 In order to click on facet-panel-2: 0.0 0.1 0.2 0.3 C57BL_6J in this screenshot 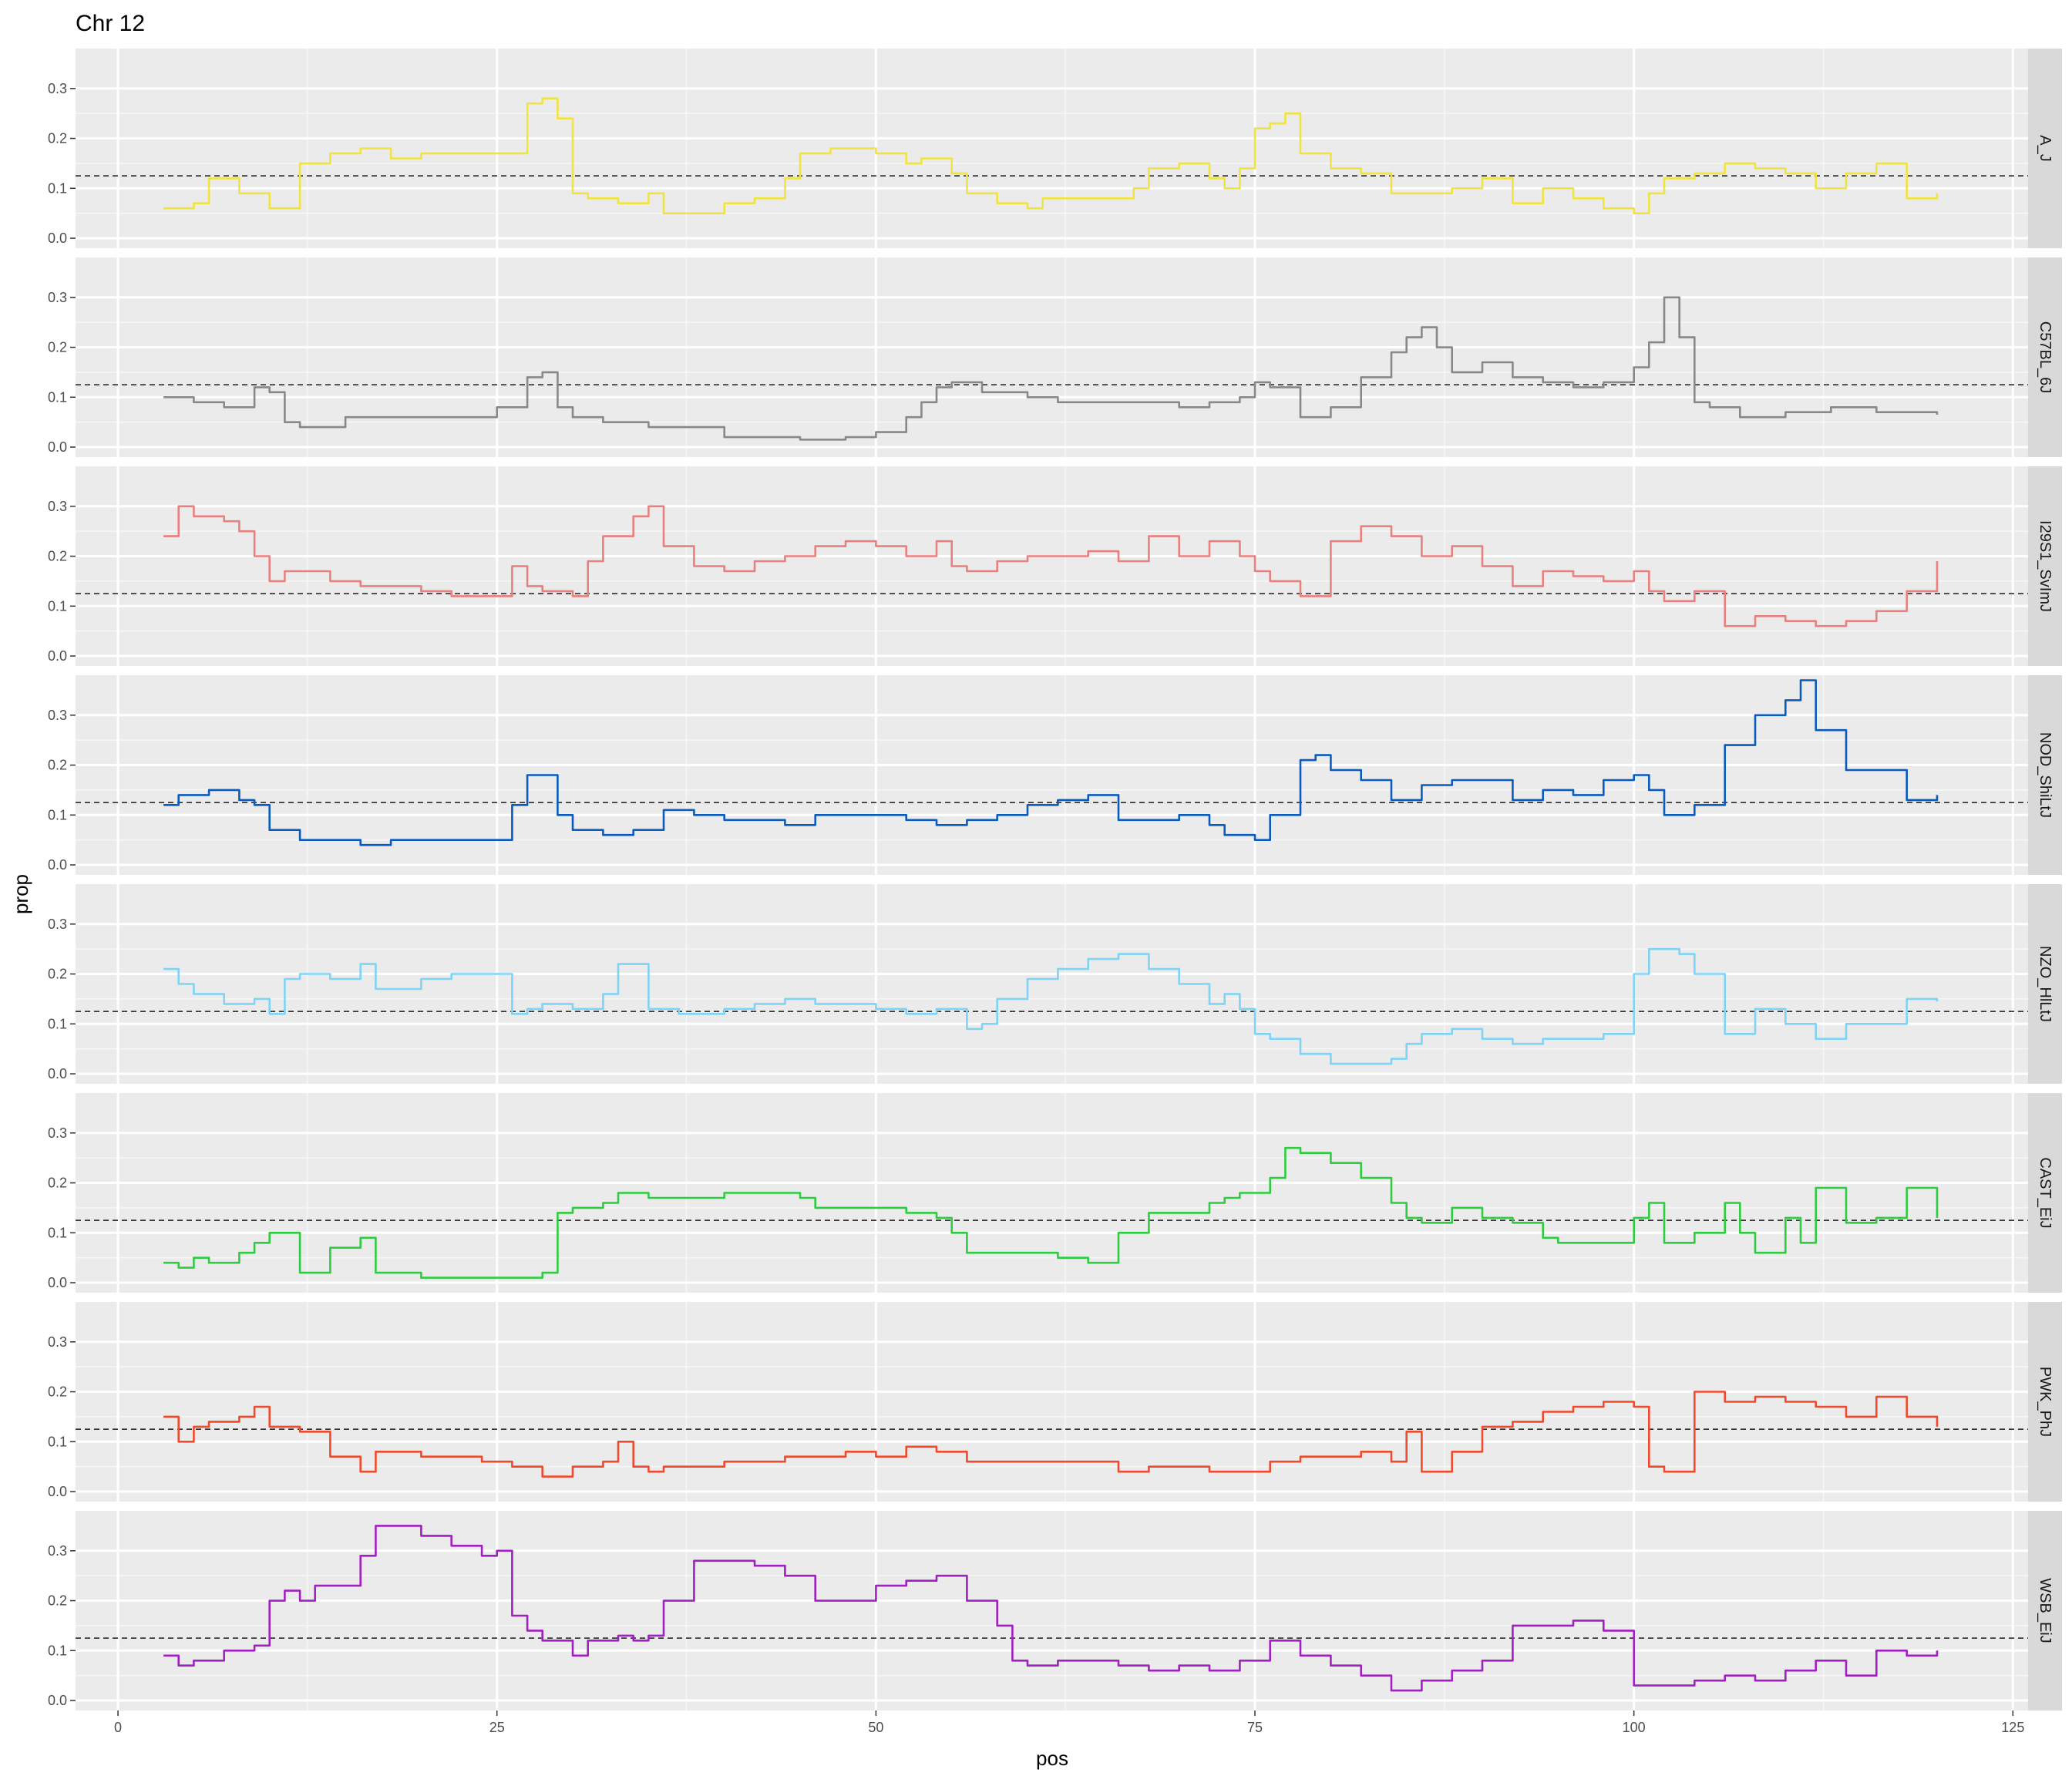, I will do `click(1055, 357)`.